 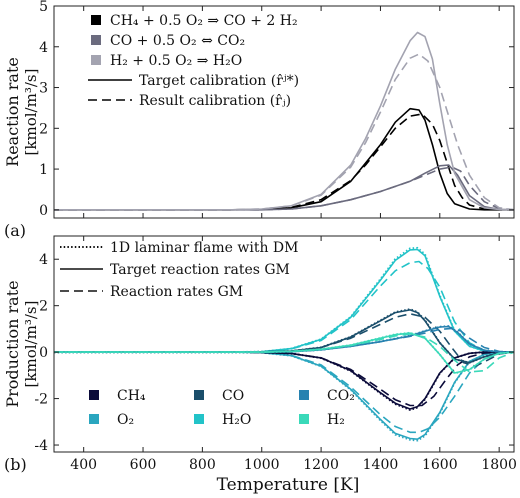 I want to click on series-line-ch-result, so click(x=284, y=379).